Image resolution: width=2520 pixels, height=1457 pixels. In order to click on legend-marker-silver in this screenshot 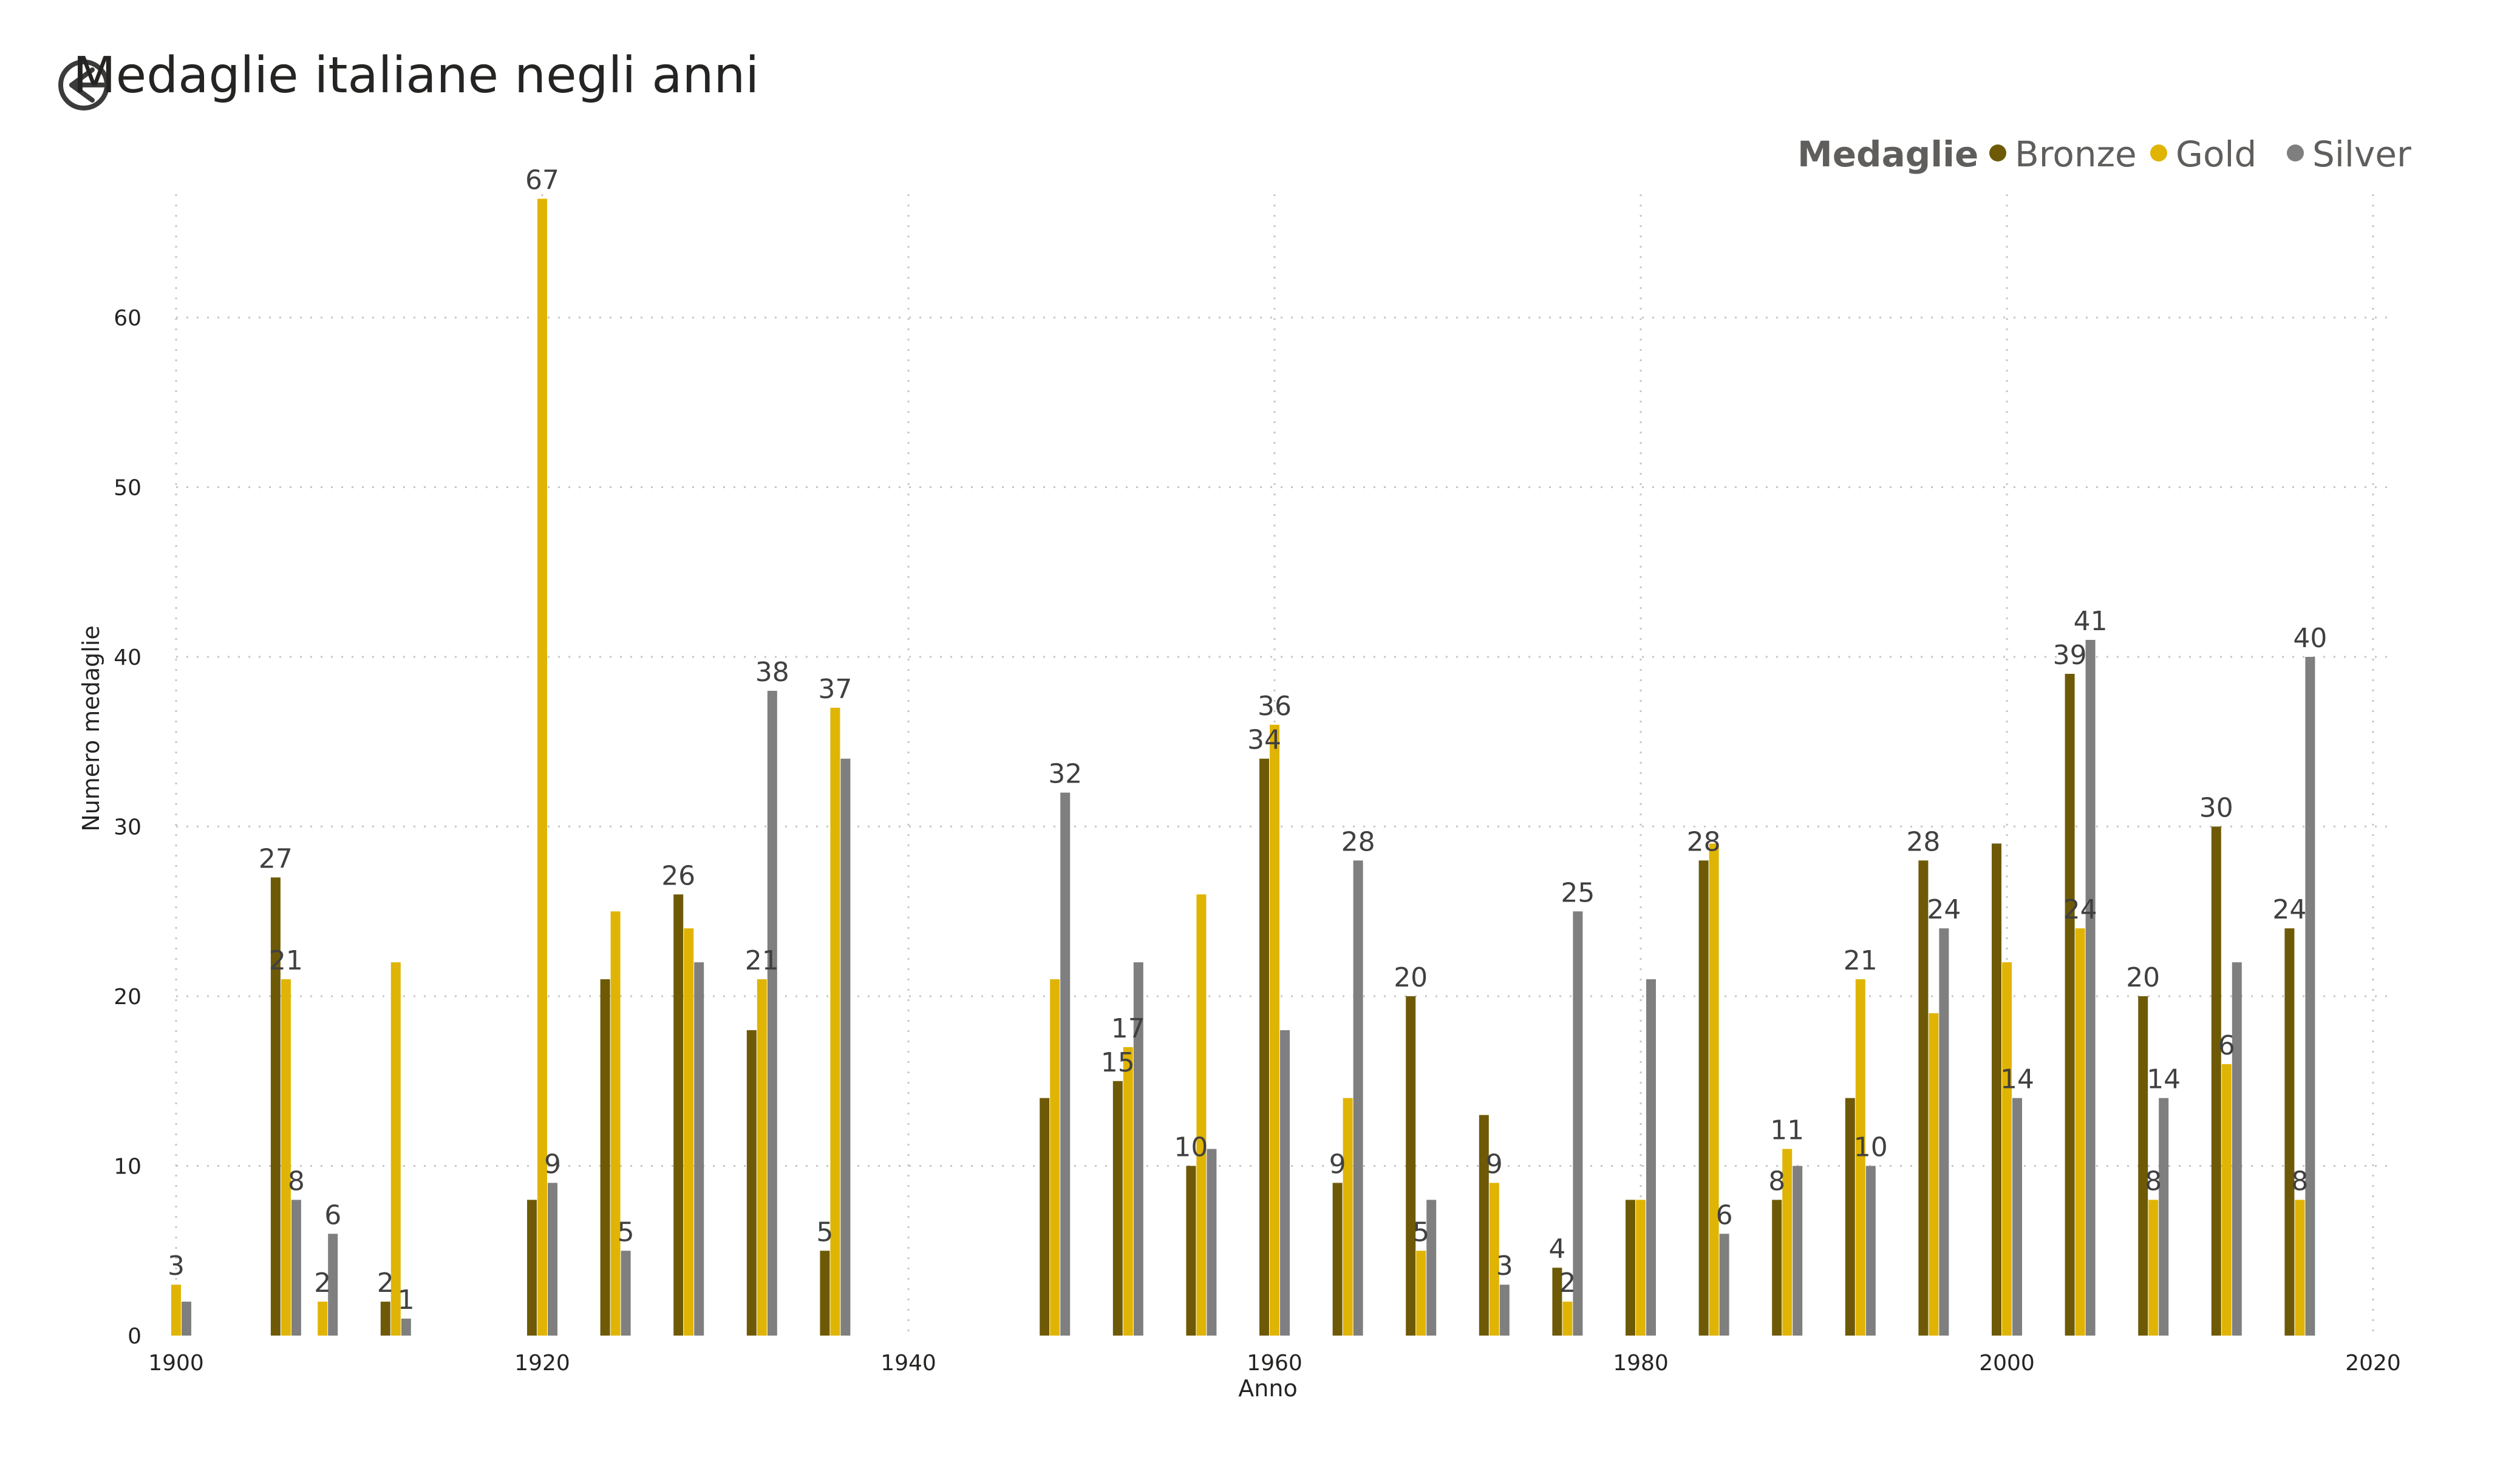, I will do `click(2295, 152)`.